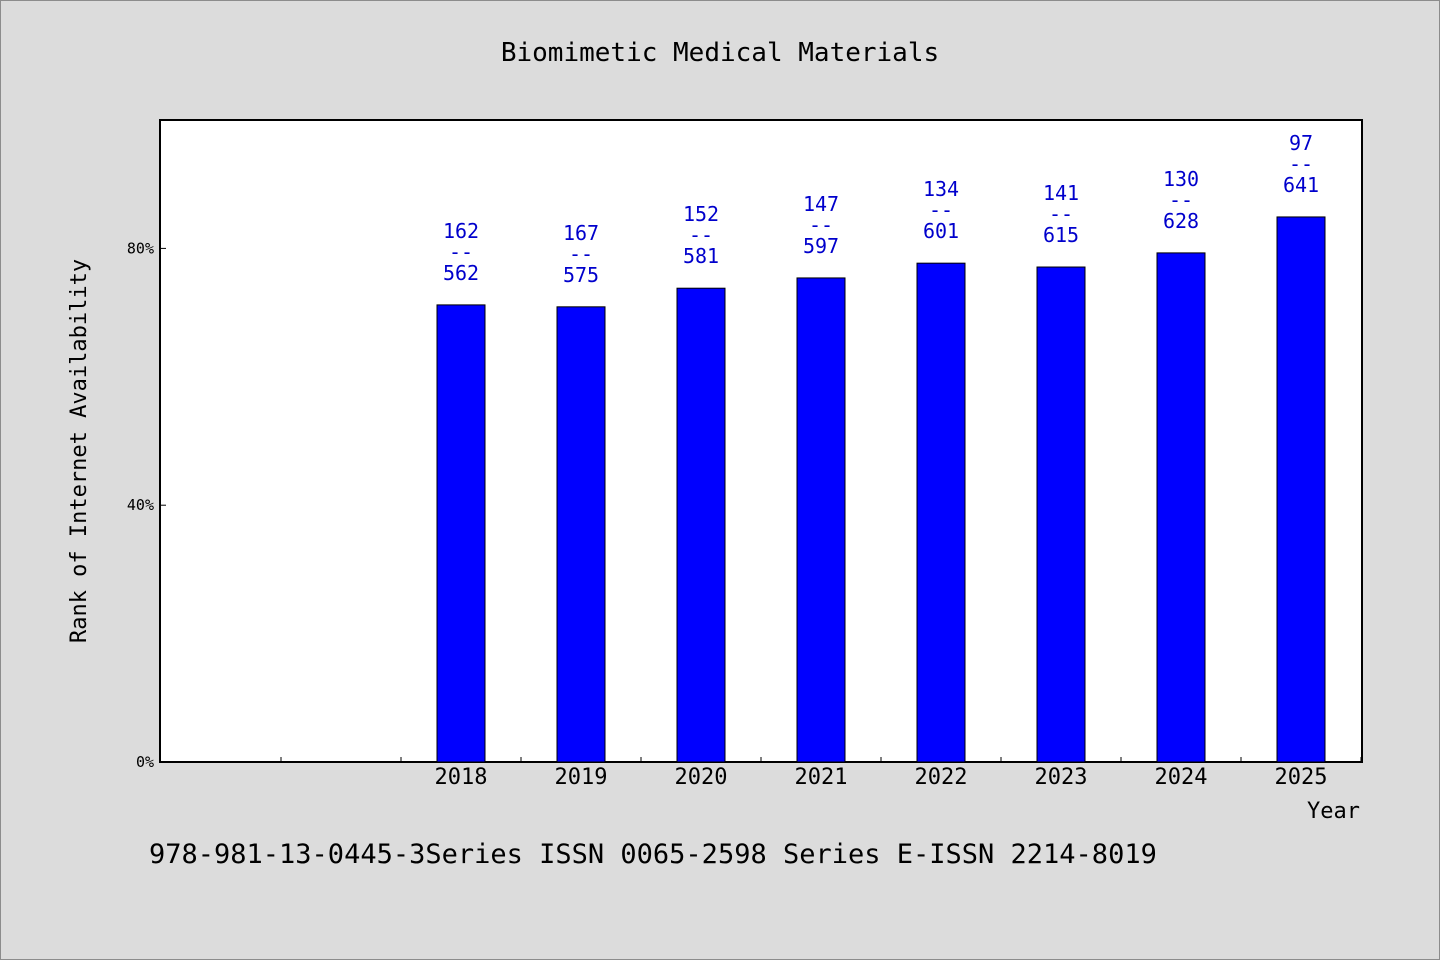 This screenshot has width=1440, height=960. I want to click on bar-2024, so click(1181, 507).